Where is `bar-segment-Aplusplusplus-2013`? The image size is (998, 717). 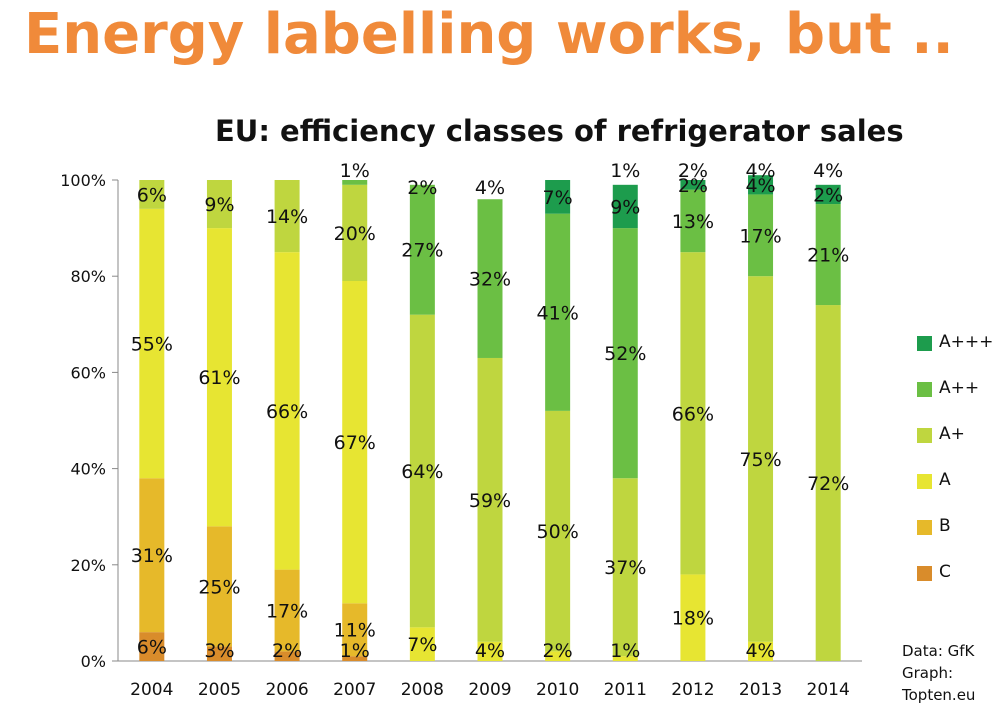 bar-segment-Aplusplusplus-2013 is located at coordinates (761, 185).